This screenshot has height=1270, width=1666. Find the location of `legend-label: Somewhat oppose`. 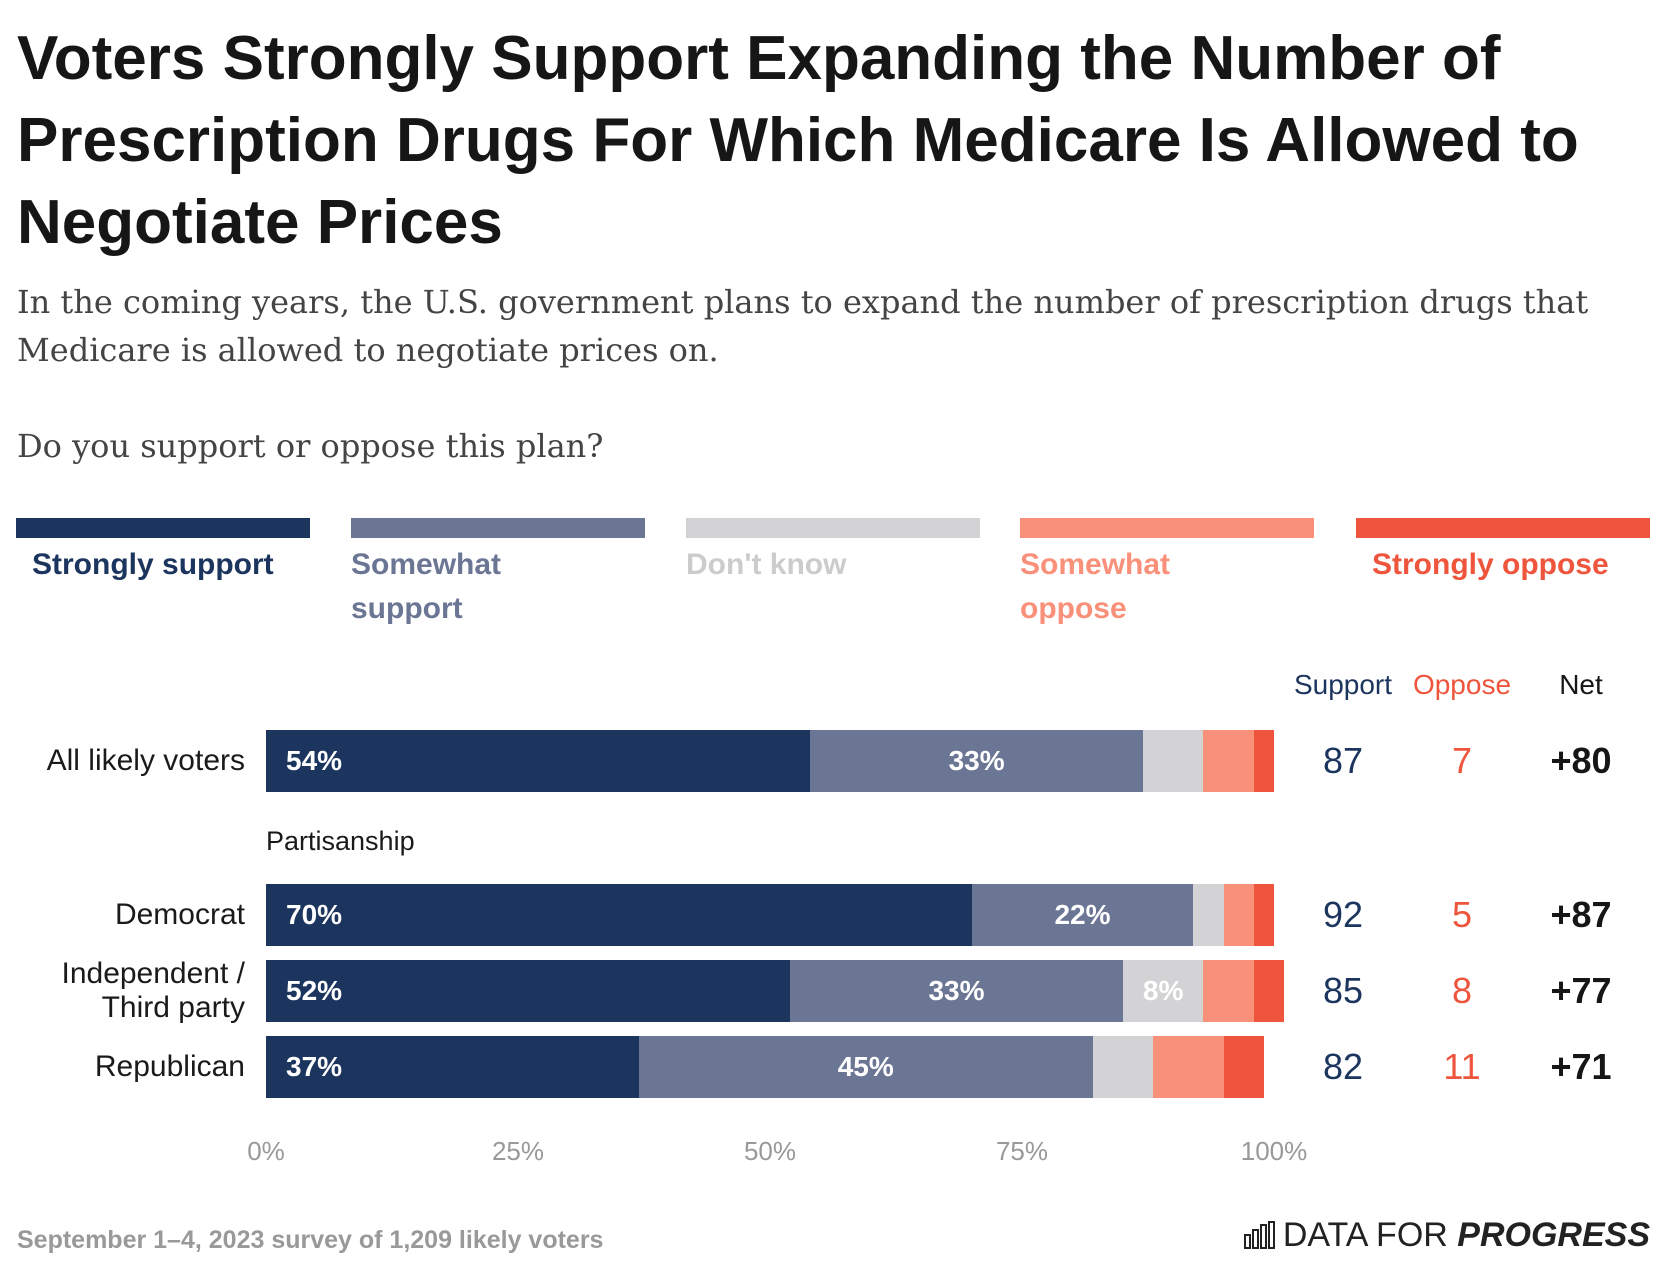

legend-label: Somewhat oppose is located at coordinates (1095, 586).